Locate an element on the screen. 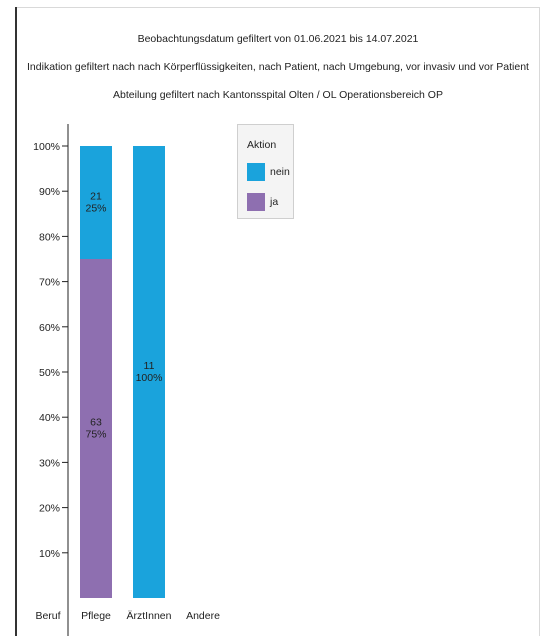 The height and width of the screenshot is (636, 548). data-label-count: 11 is located at coordinates (149, 366).